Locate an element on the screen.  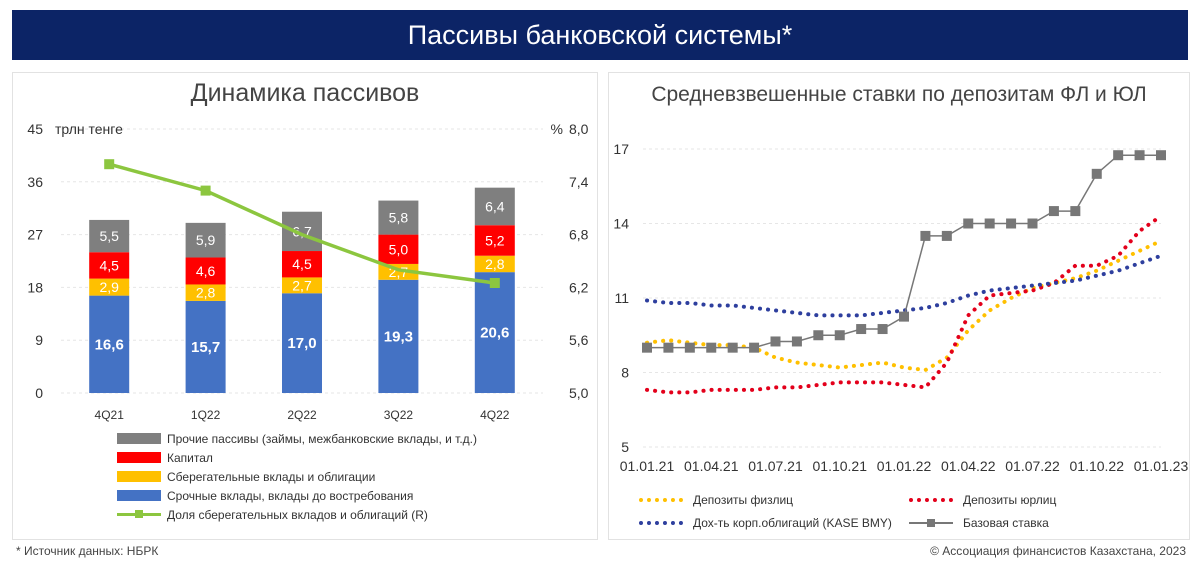
bar-data-label: 5,5 is located at coordinates (109, 236).